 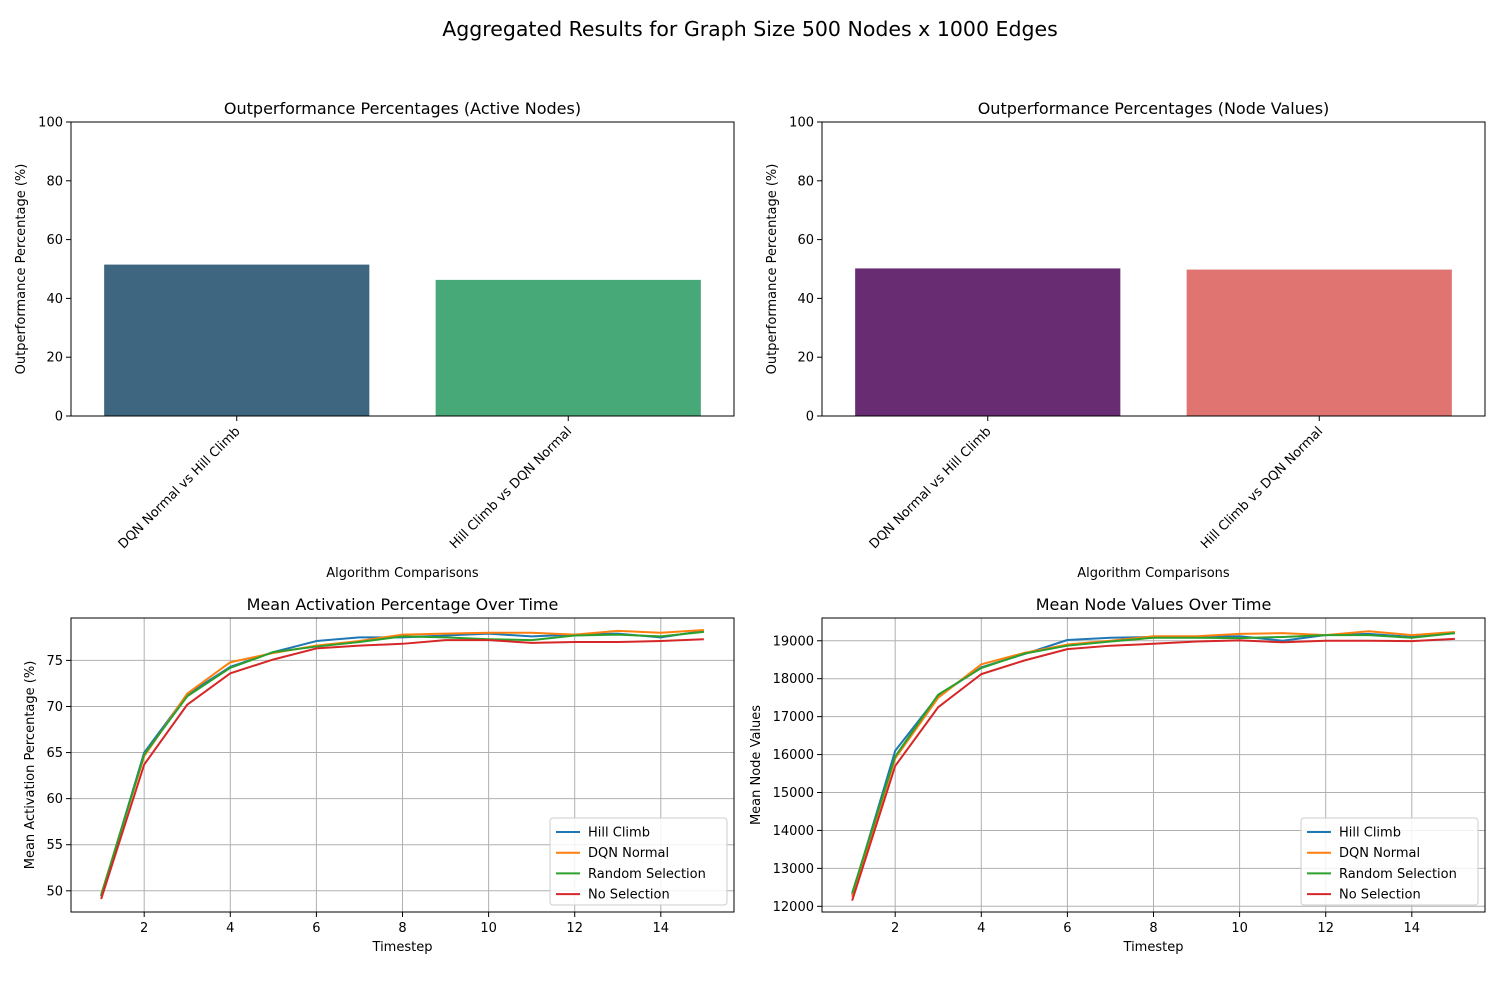 I want to click on y-tick-label: 13000, so click(x=793, y=869).